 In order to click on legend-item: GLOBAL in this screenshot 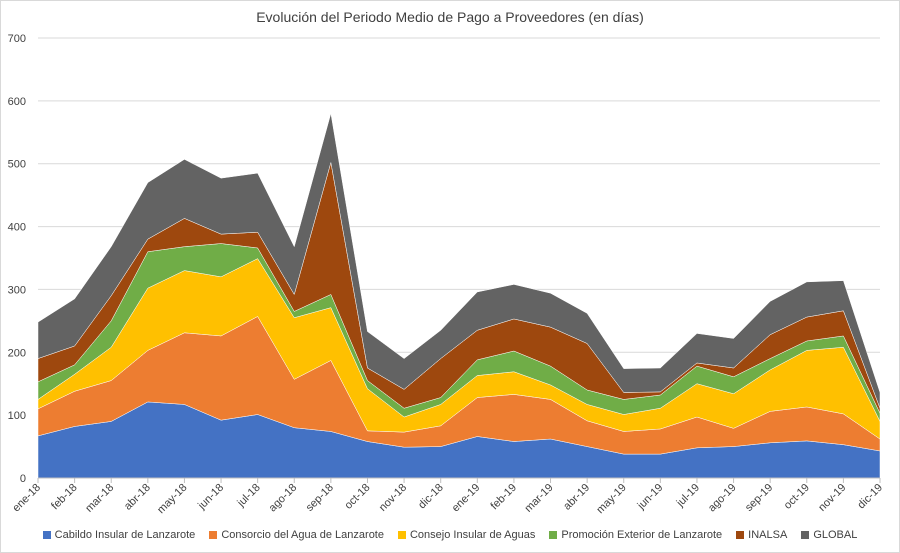, I will do `click(829, 535)`.